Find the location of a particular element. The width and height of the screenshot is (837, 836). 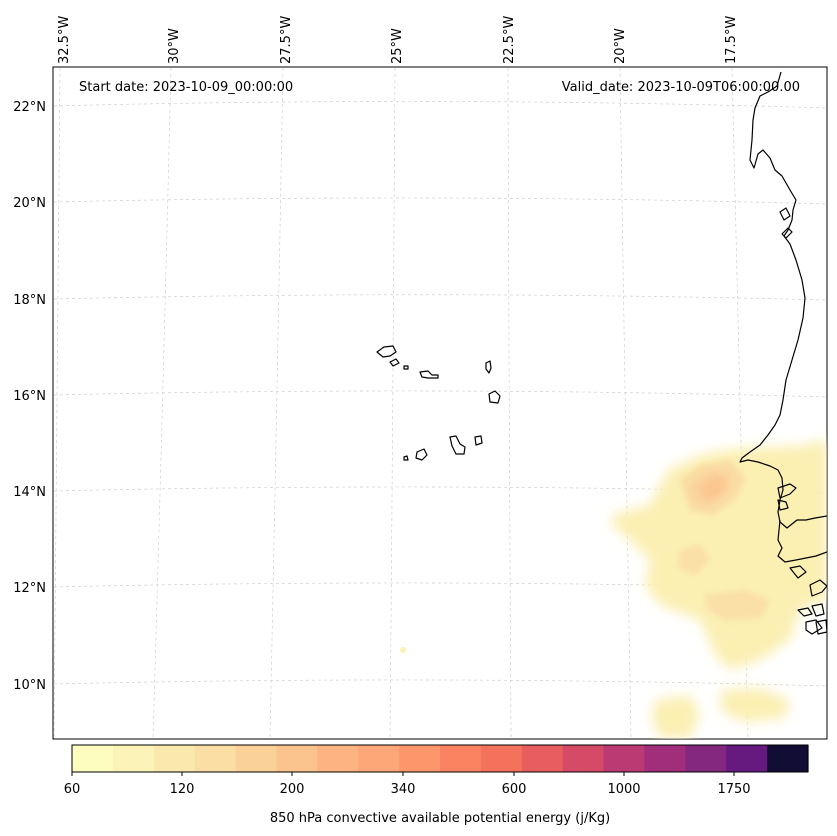

lat-label: 14°N is located at coordinates (29, 492).